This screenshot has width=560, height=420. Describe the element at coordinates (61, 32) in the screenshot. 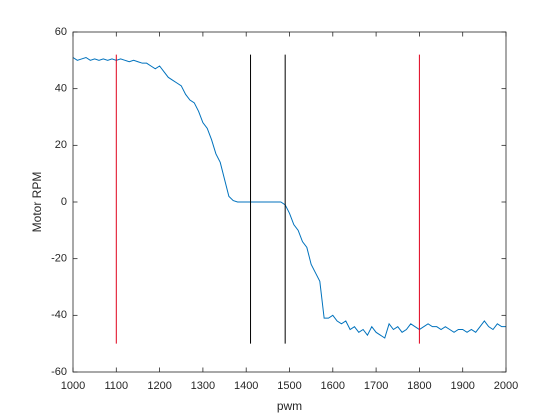

I see `y-tick-label: 60` at that location.